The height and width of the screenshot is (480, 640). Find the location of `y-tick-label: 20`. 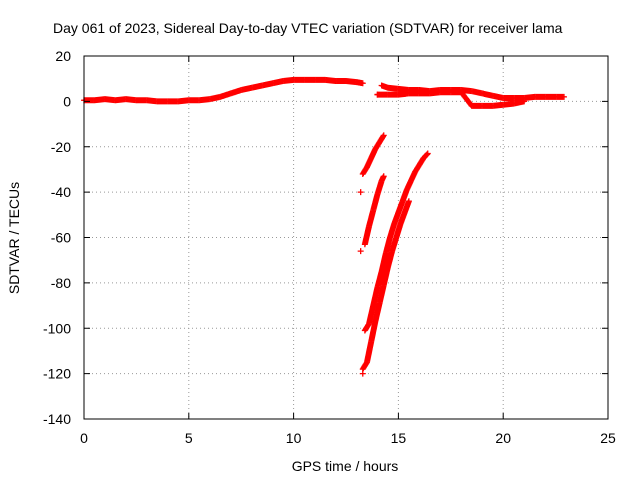

y-tick-label: 20 is located at coordinates (63, 56).